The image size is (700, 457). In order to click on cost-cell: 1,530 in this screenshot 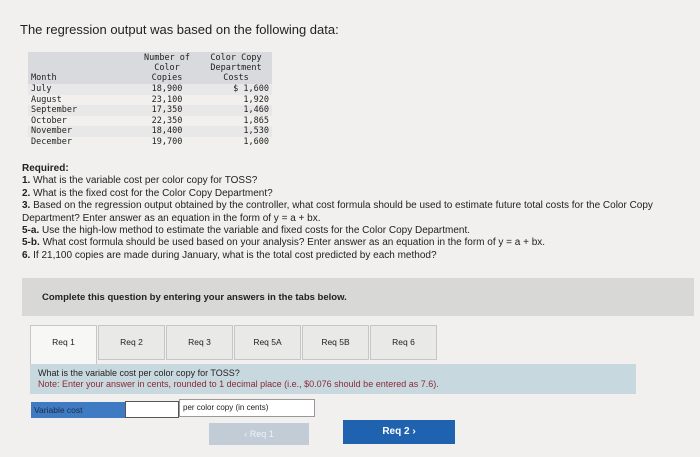, I will do `click(256, 131)`.